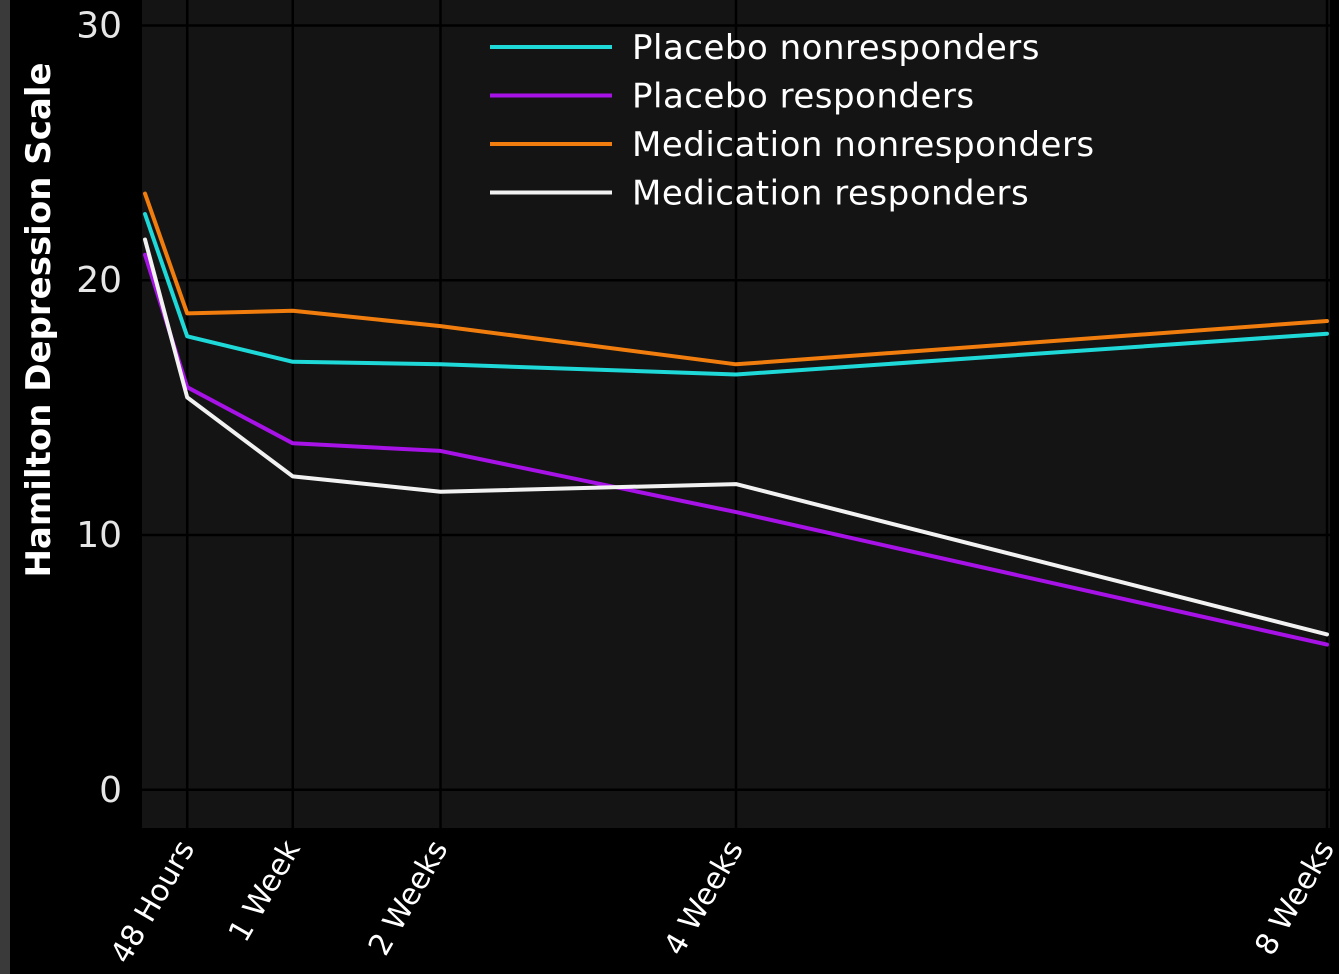 The width and height of the screenshot is (1339, 974). Describe the element at coordinates (99, 280) in the screenshot. I see `y-tick-label: 20` at that location.